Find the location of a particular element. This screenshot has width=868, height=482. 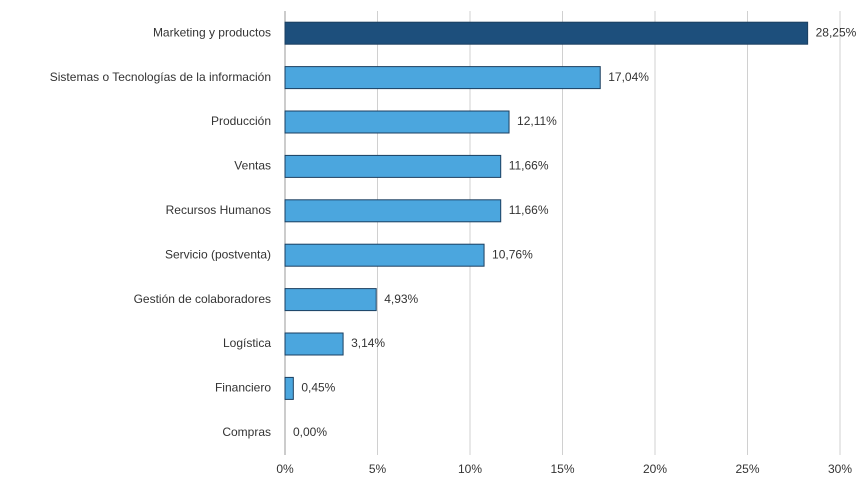

x-tick-label: 15% is located at coordinates (562, 469).